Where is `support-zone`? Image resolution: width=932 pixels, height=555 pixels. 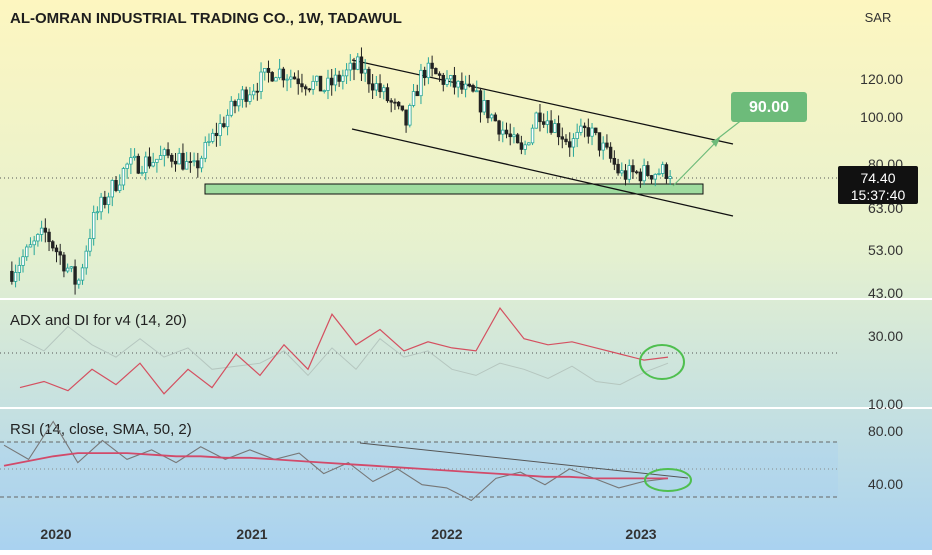
support-zone is located at coordinates (454, 189).